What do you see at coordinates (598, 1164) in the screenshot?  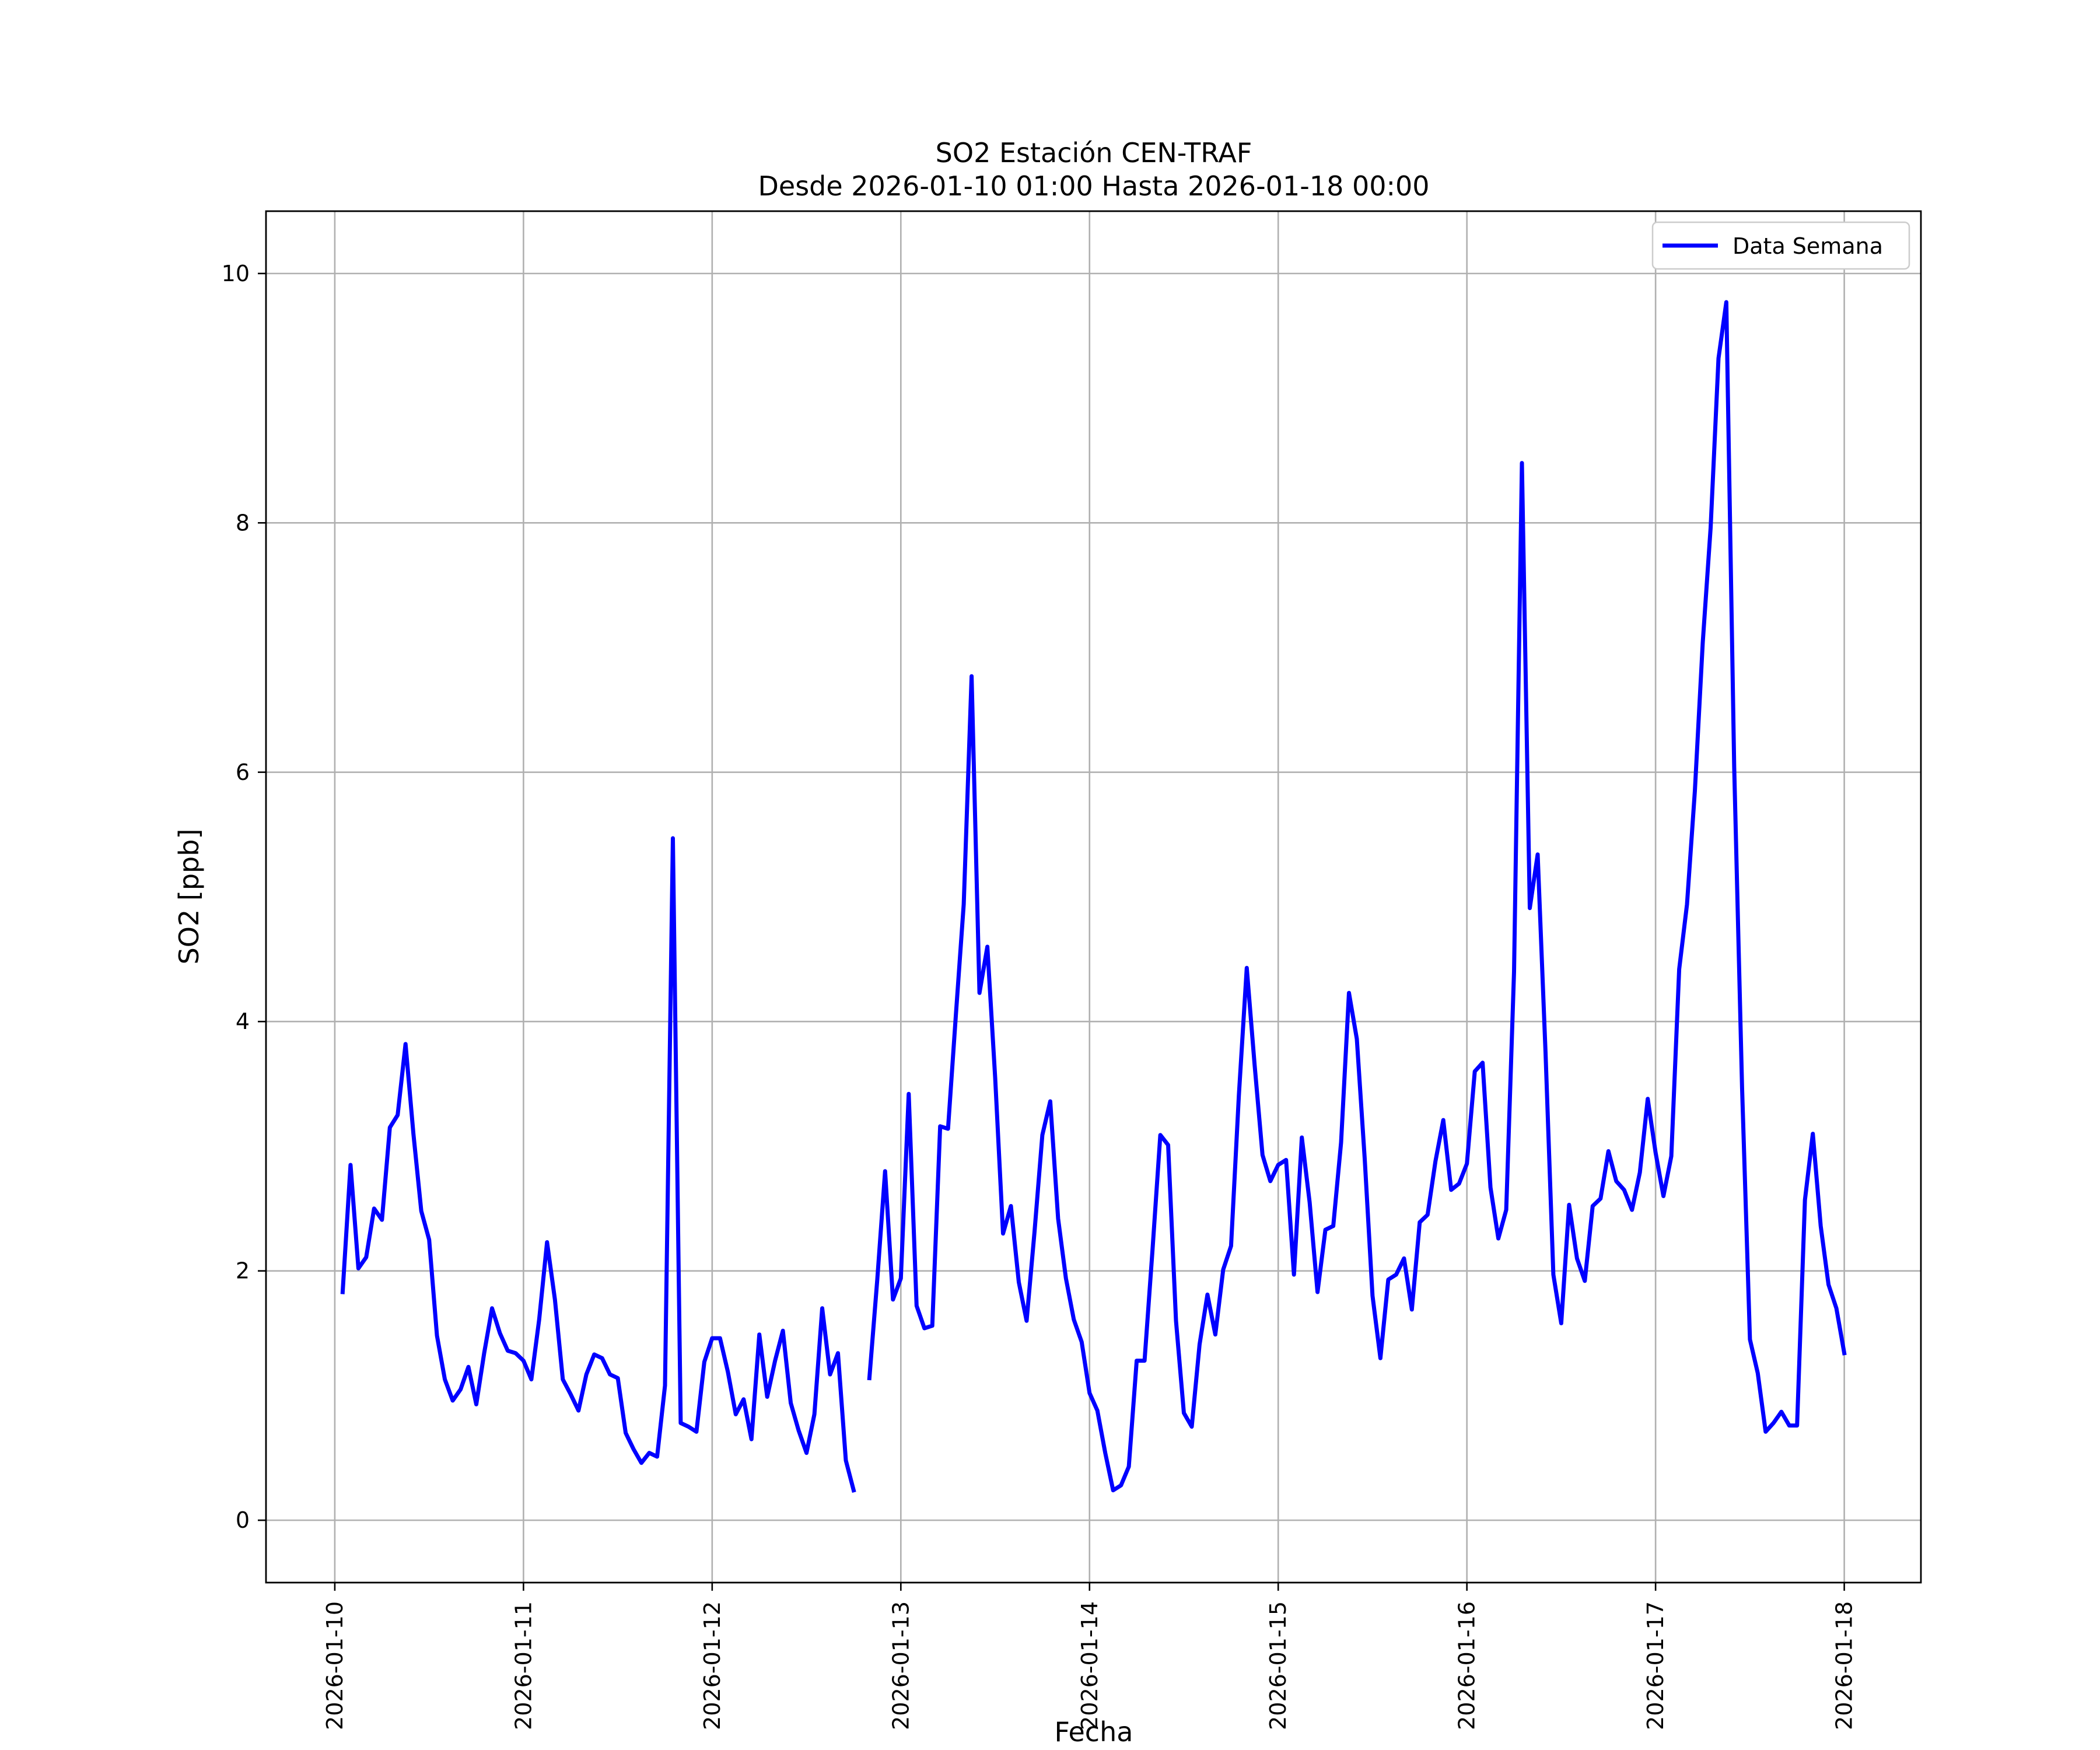 I see `series-line` at bounding box center [598, 1164].